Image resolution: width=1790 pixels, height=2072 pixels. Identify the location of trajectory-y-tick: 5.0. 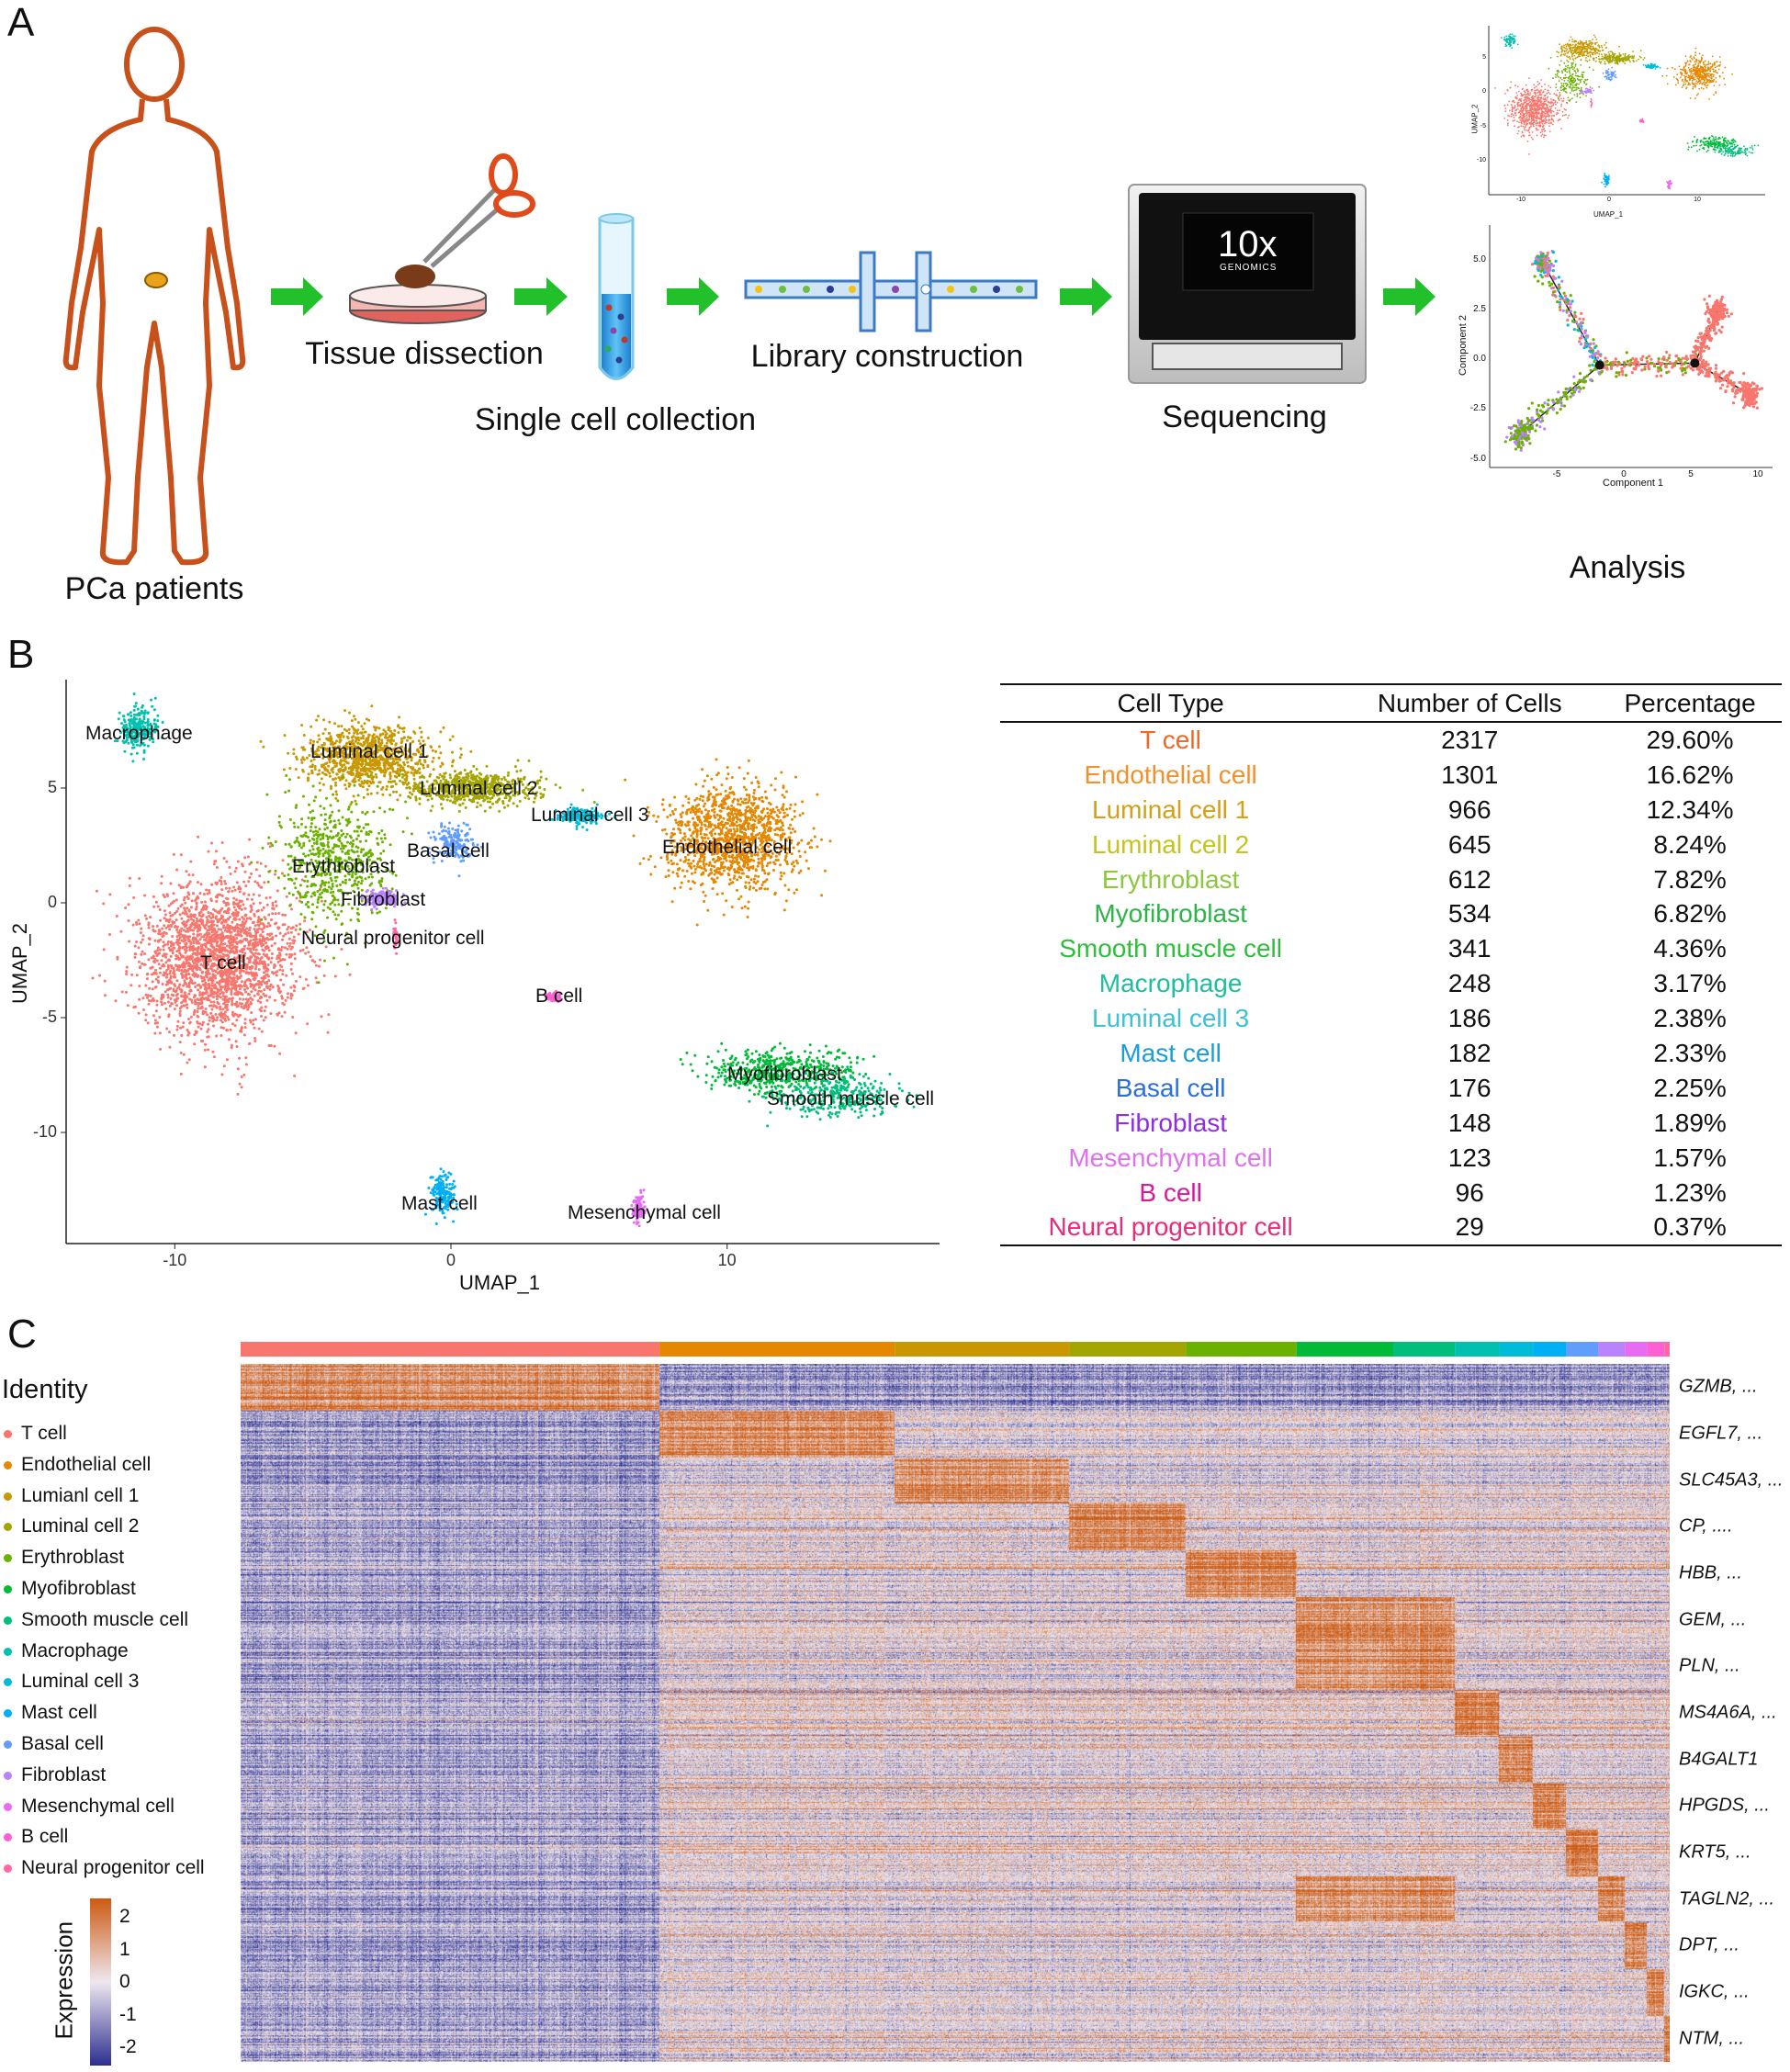
(1479, 259).